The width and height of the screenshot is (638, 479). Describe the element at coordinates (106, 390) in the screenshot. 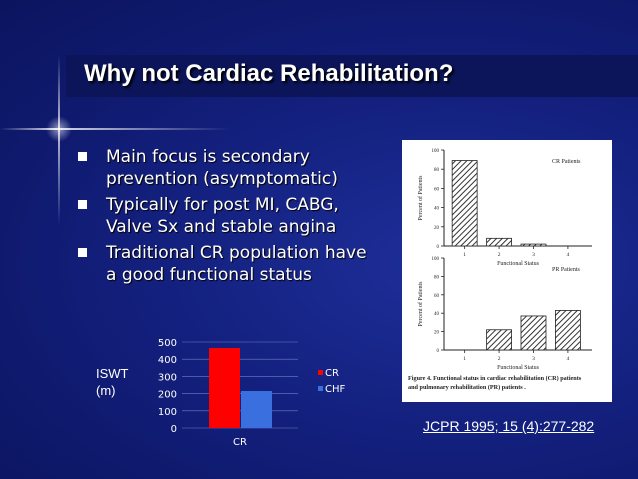

I see `y-axis-label: (m)` at that location.